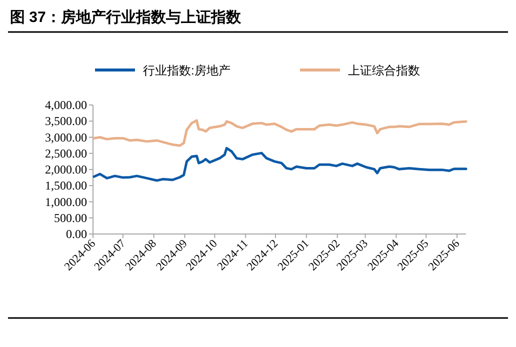 The width and height of the screenshot is (516, 347). What do you see at coordinates (66, 185) in the screenshot?
I see `y-tick-label: 1,500.00` at bounding box center [66, 185].